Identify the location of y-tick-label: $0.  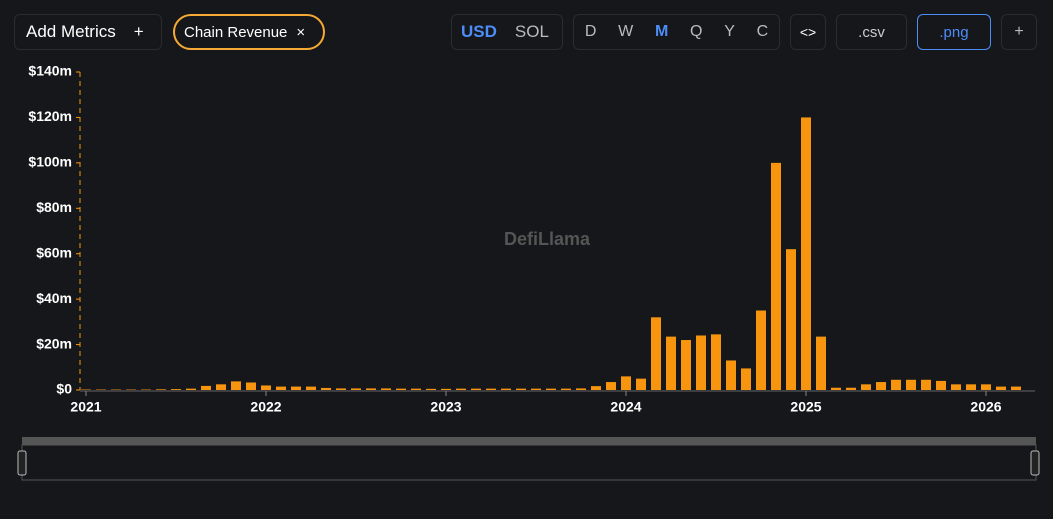
(64, 389).